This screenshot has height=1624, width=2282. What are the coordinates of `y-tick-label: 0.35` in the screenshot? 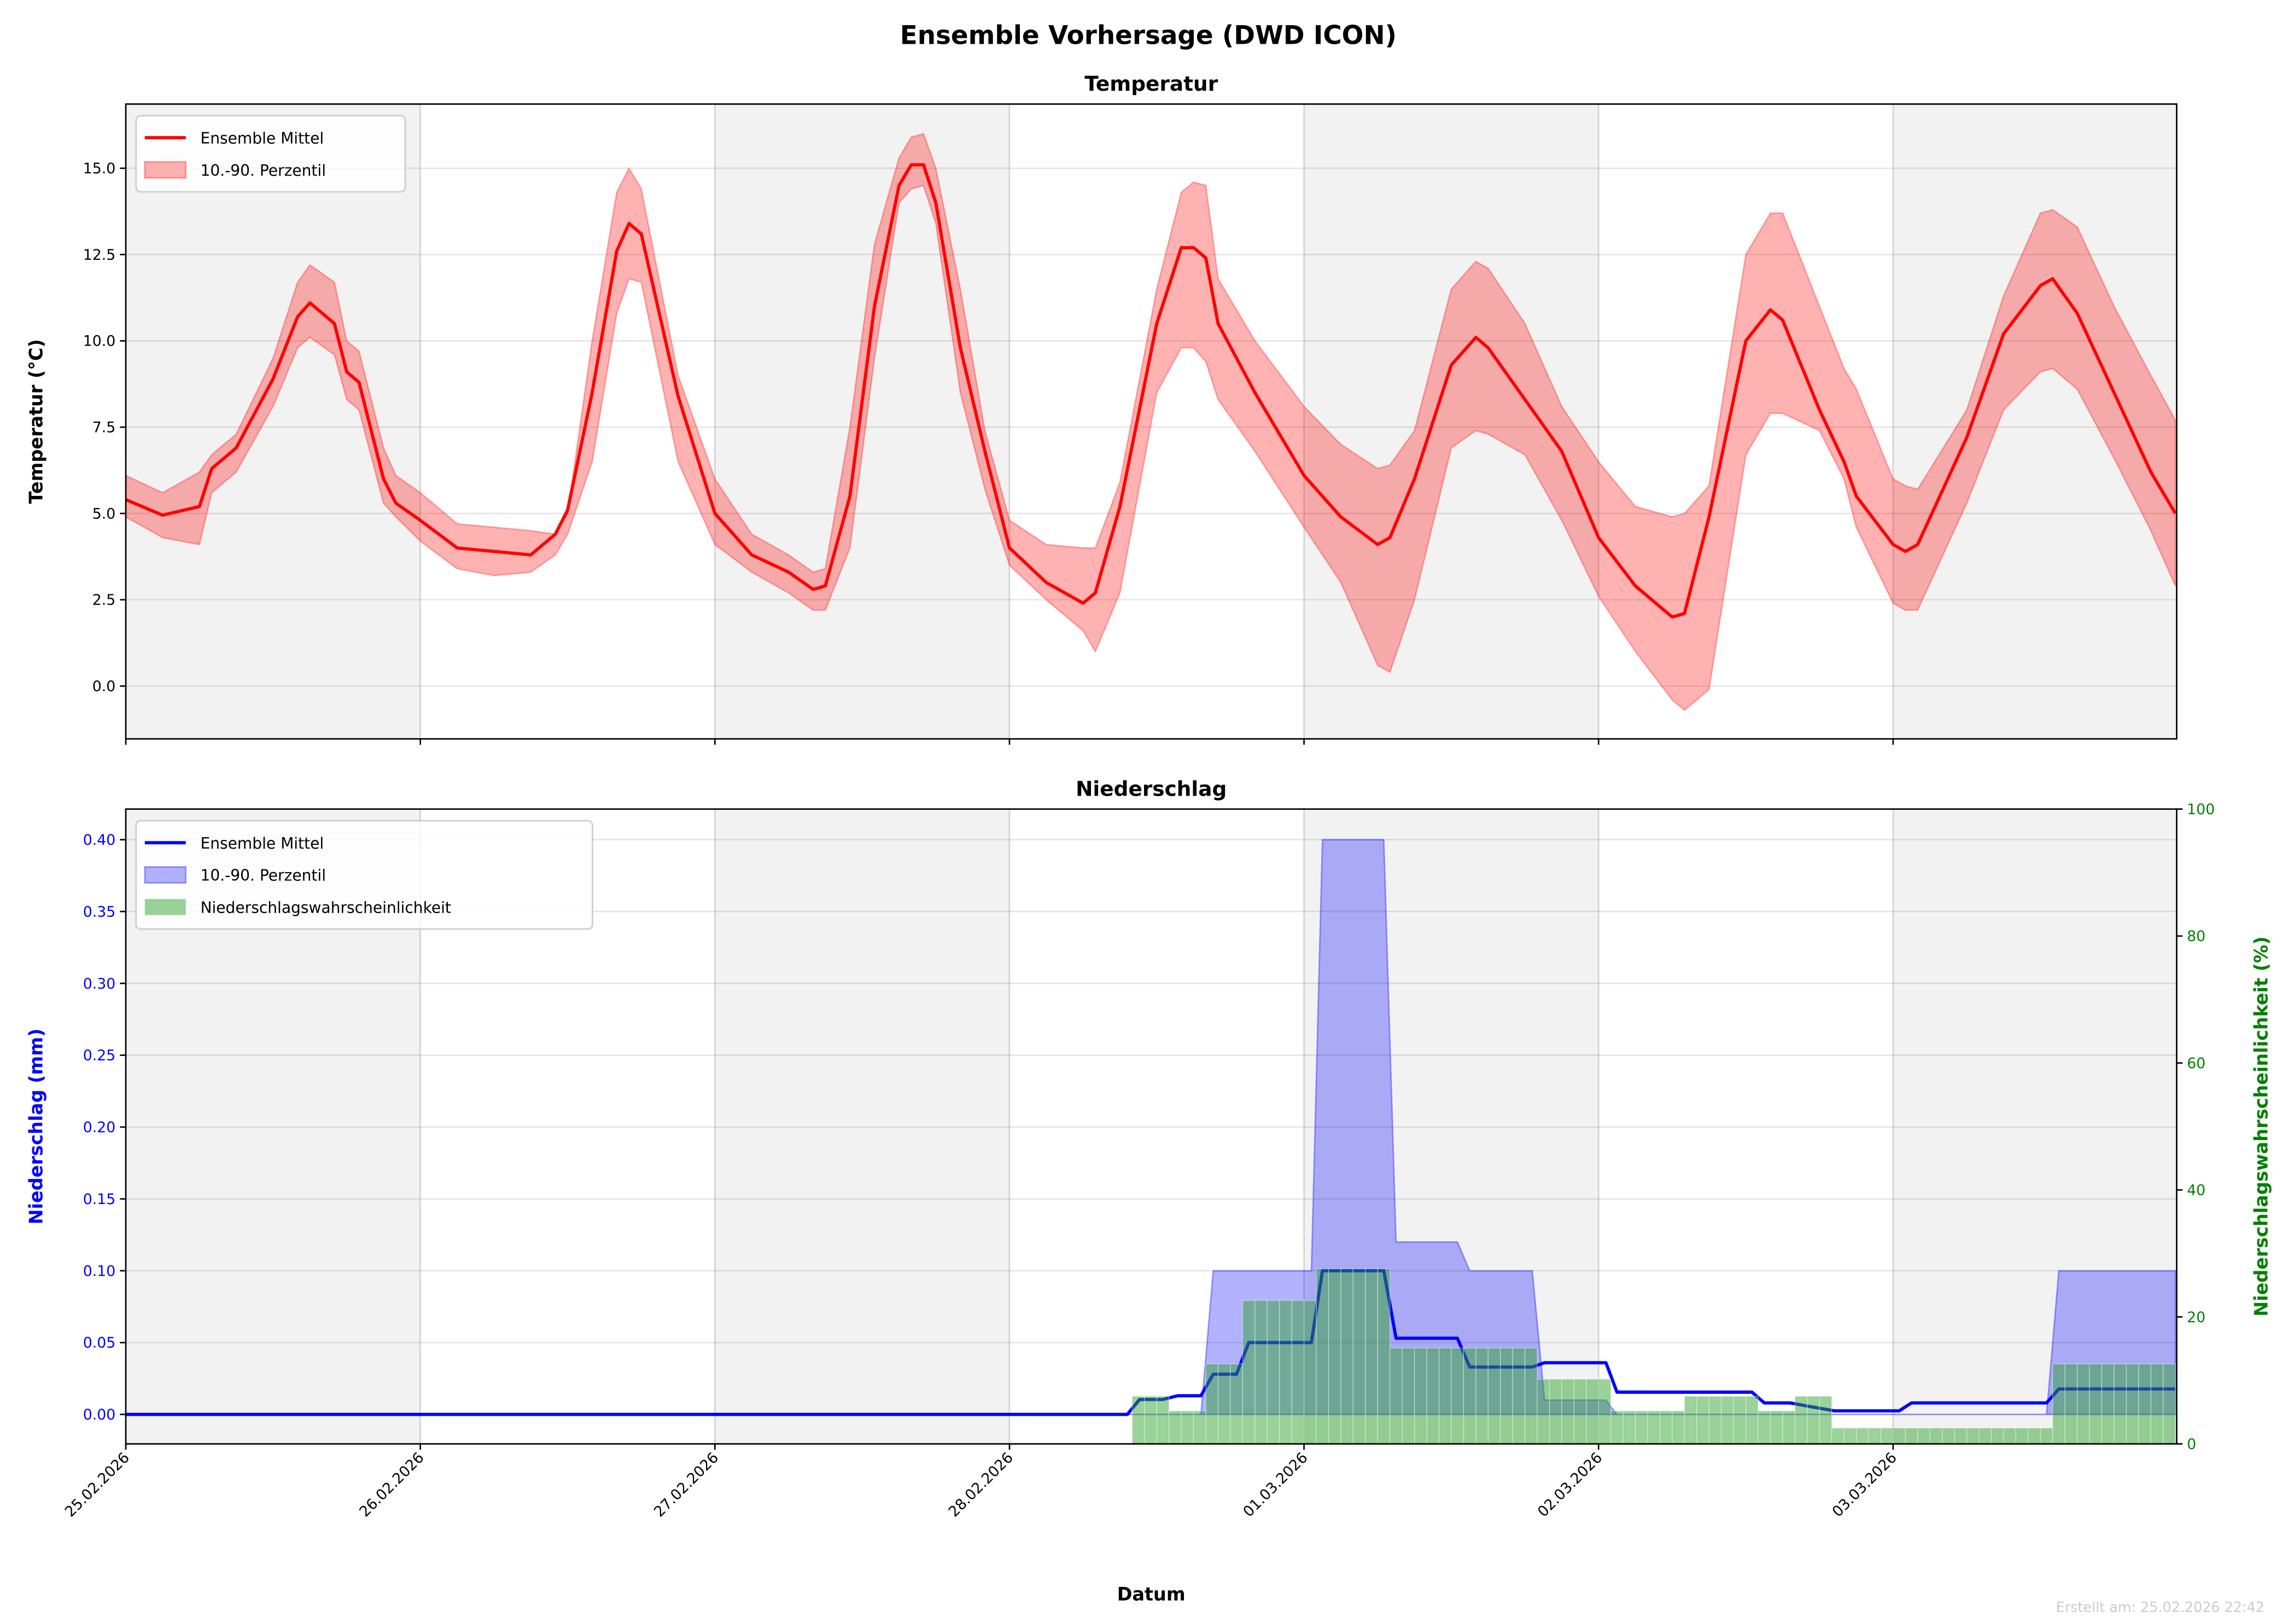 It's located at (99, 912).